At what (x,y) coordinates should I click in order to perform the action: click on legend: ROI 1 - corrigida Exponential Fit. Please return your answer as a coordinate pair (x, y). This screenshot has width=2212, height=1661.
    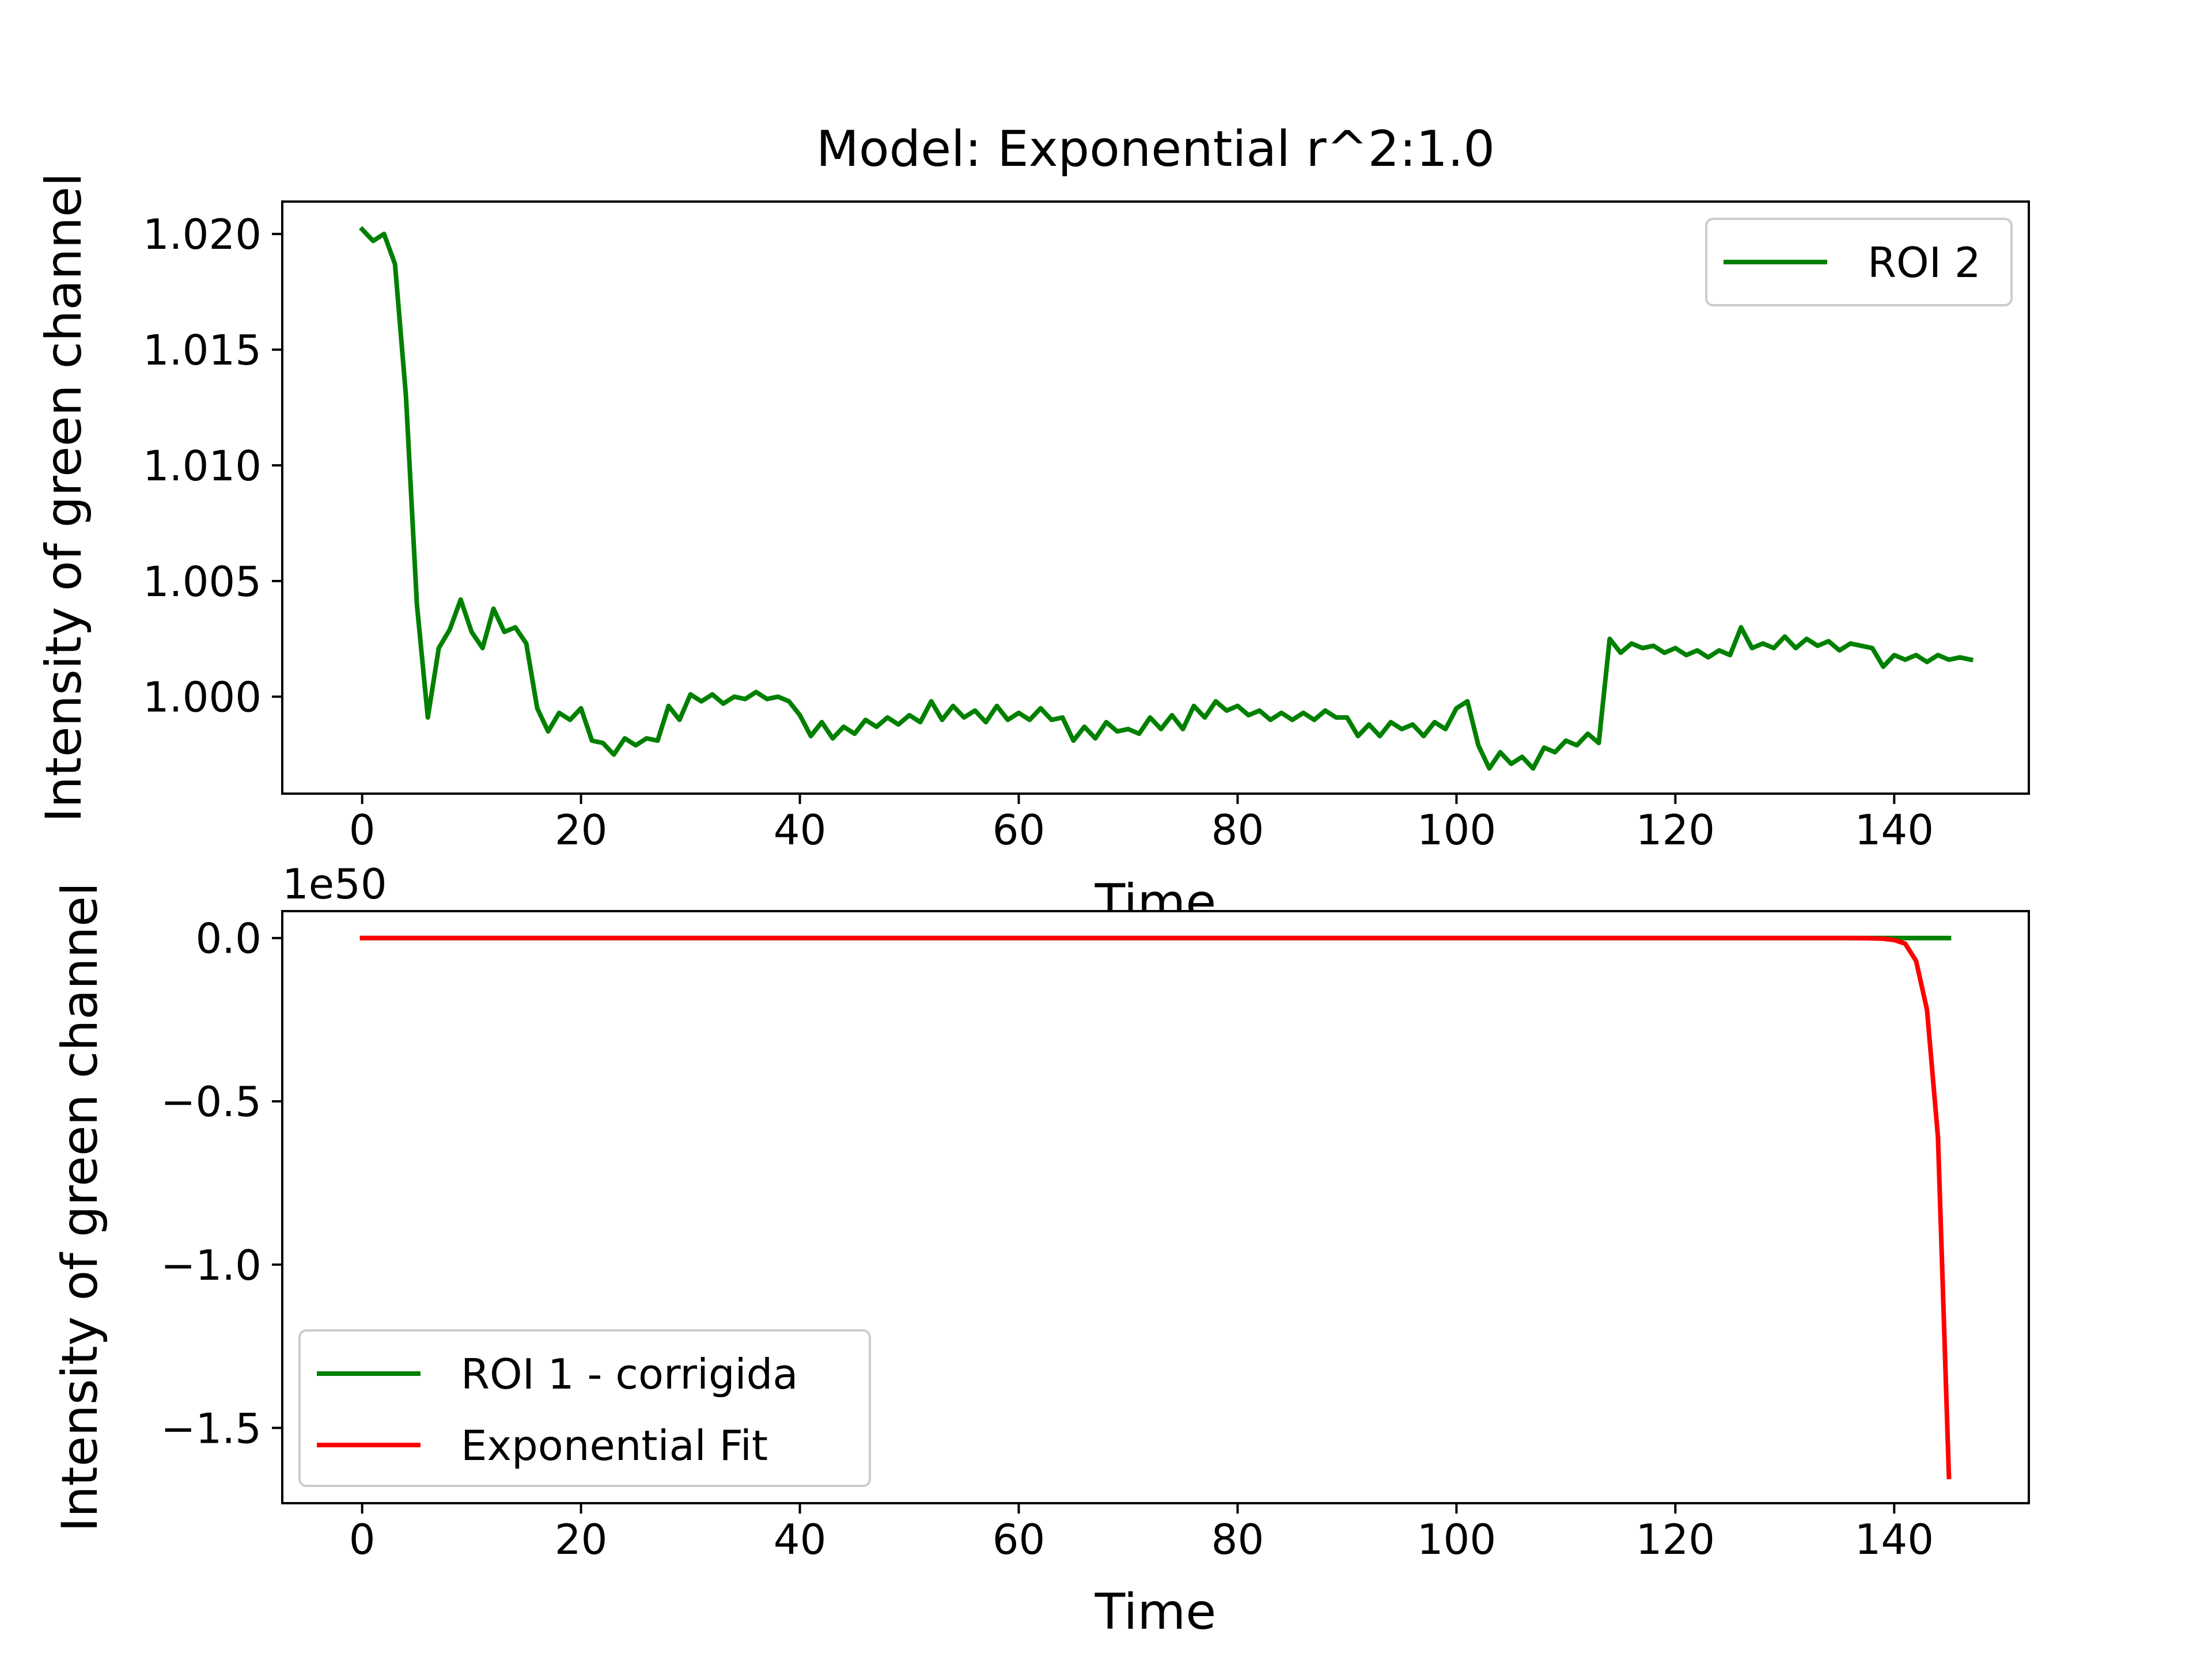
    Looking at the image, I should click on (584, 1408).